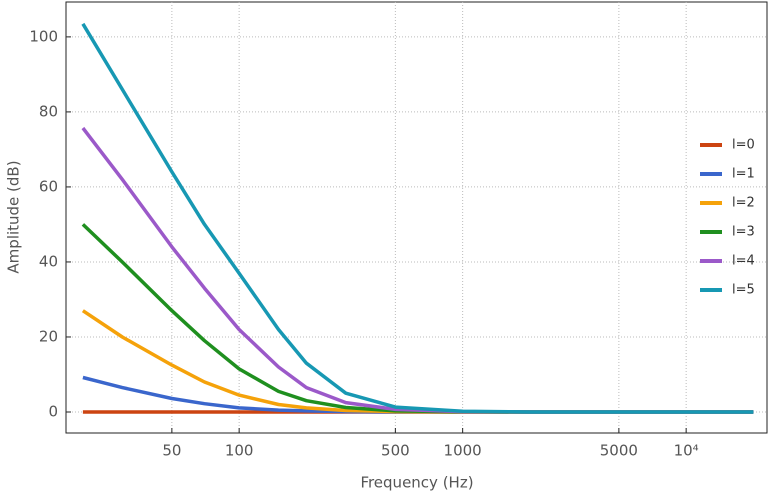  Describe the element at coordinates (14, 216) in the screenshot. I see `y-axis-label: Amplitude (dB)` at that location.